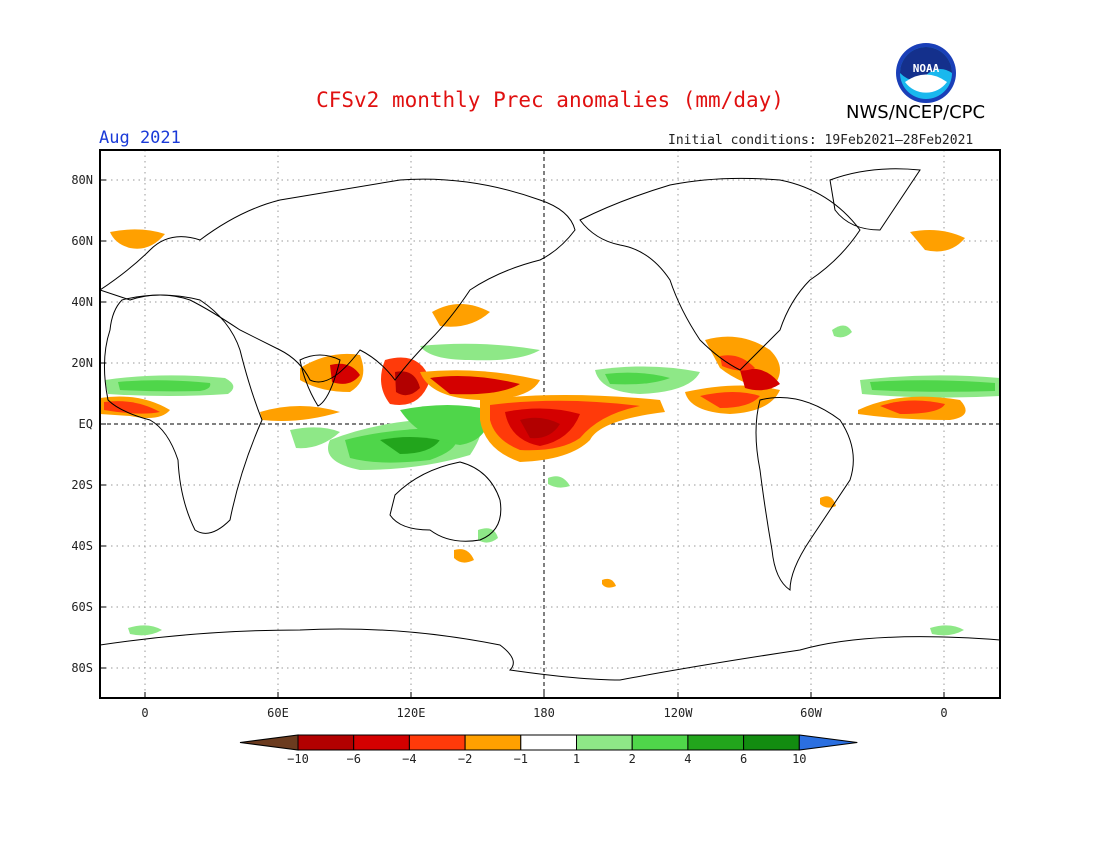  Describe the element at coordinates (298, 759) in the screenshot. I see `legend-tick-label: −10` at that location.